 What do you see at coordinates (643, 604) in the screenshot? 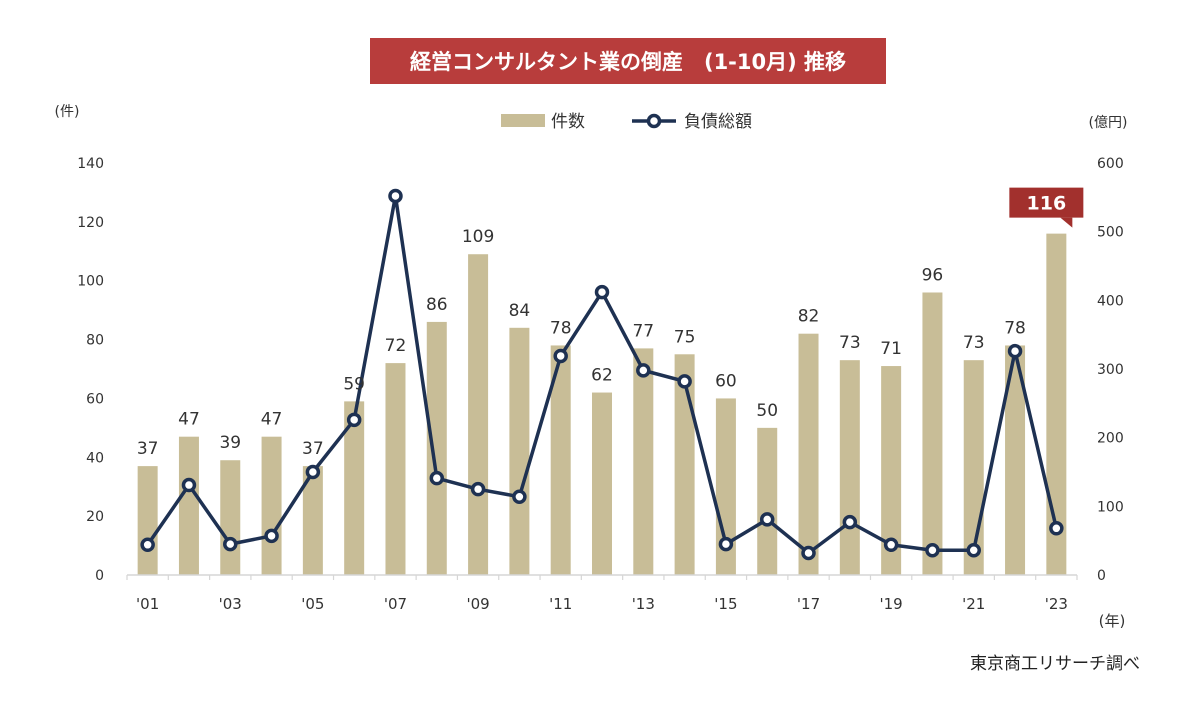
I see `x-tick-label: '13` at bounding box center [643, 604].